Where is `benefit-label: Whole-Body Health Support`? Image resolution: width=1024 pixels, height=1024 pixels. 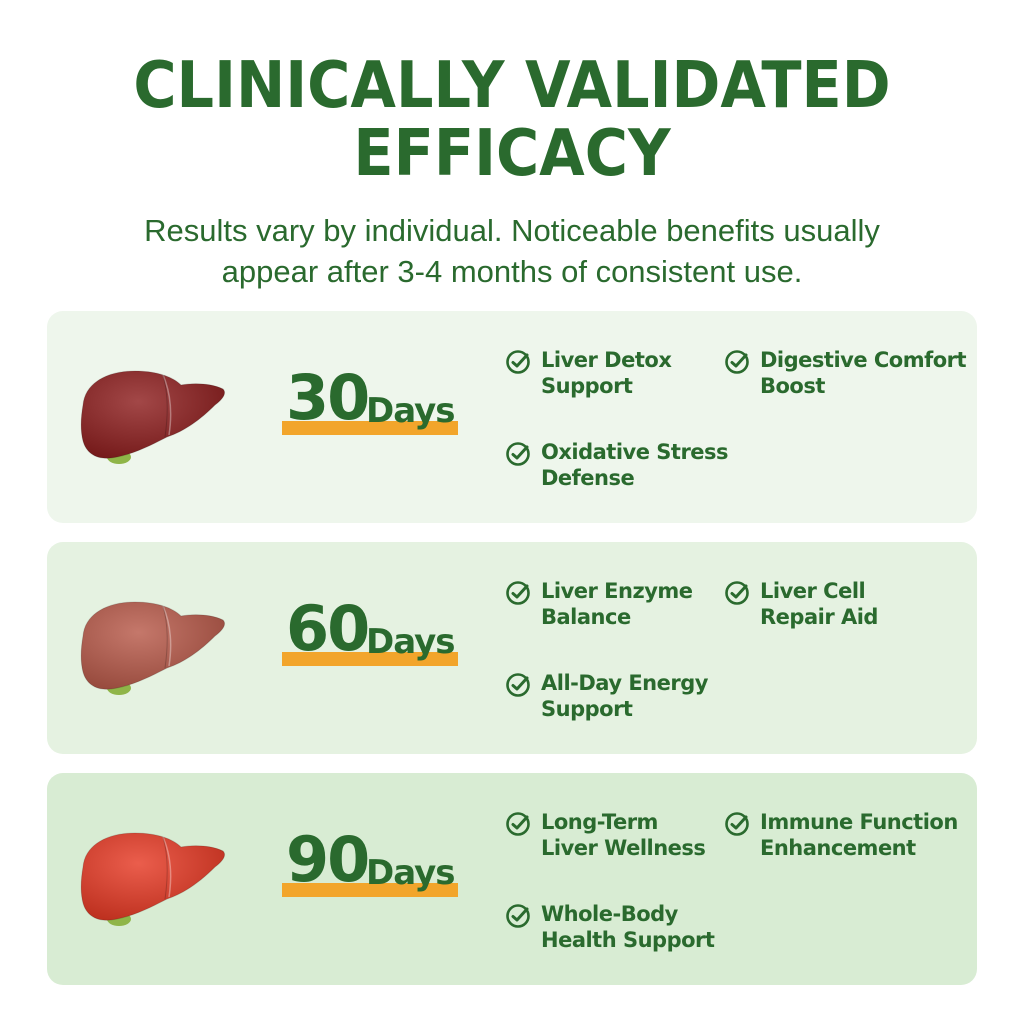
benefit-label: Whole-Body Health Support is located at coordinates (628, 927).